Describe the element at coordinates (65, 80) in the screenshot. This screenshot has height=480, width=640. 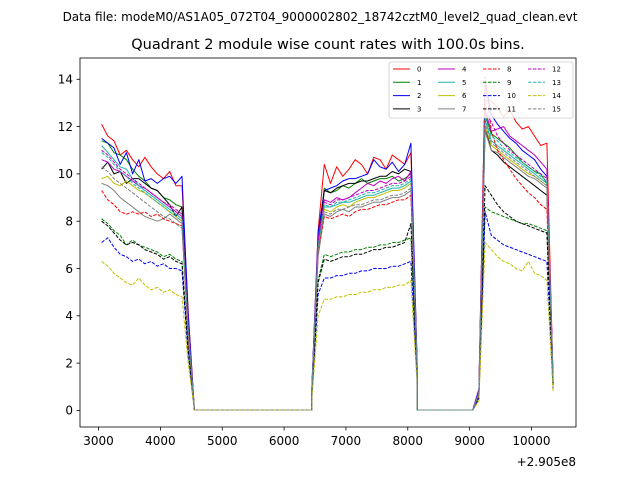
I see `y-tick-label: 14` at that location.